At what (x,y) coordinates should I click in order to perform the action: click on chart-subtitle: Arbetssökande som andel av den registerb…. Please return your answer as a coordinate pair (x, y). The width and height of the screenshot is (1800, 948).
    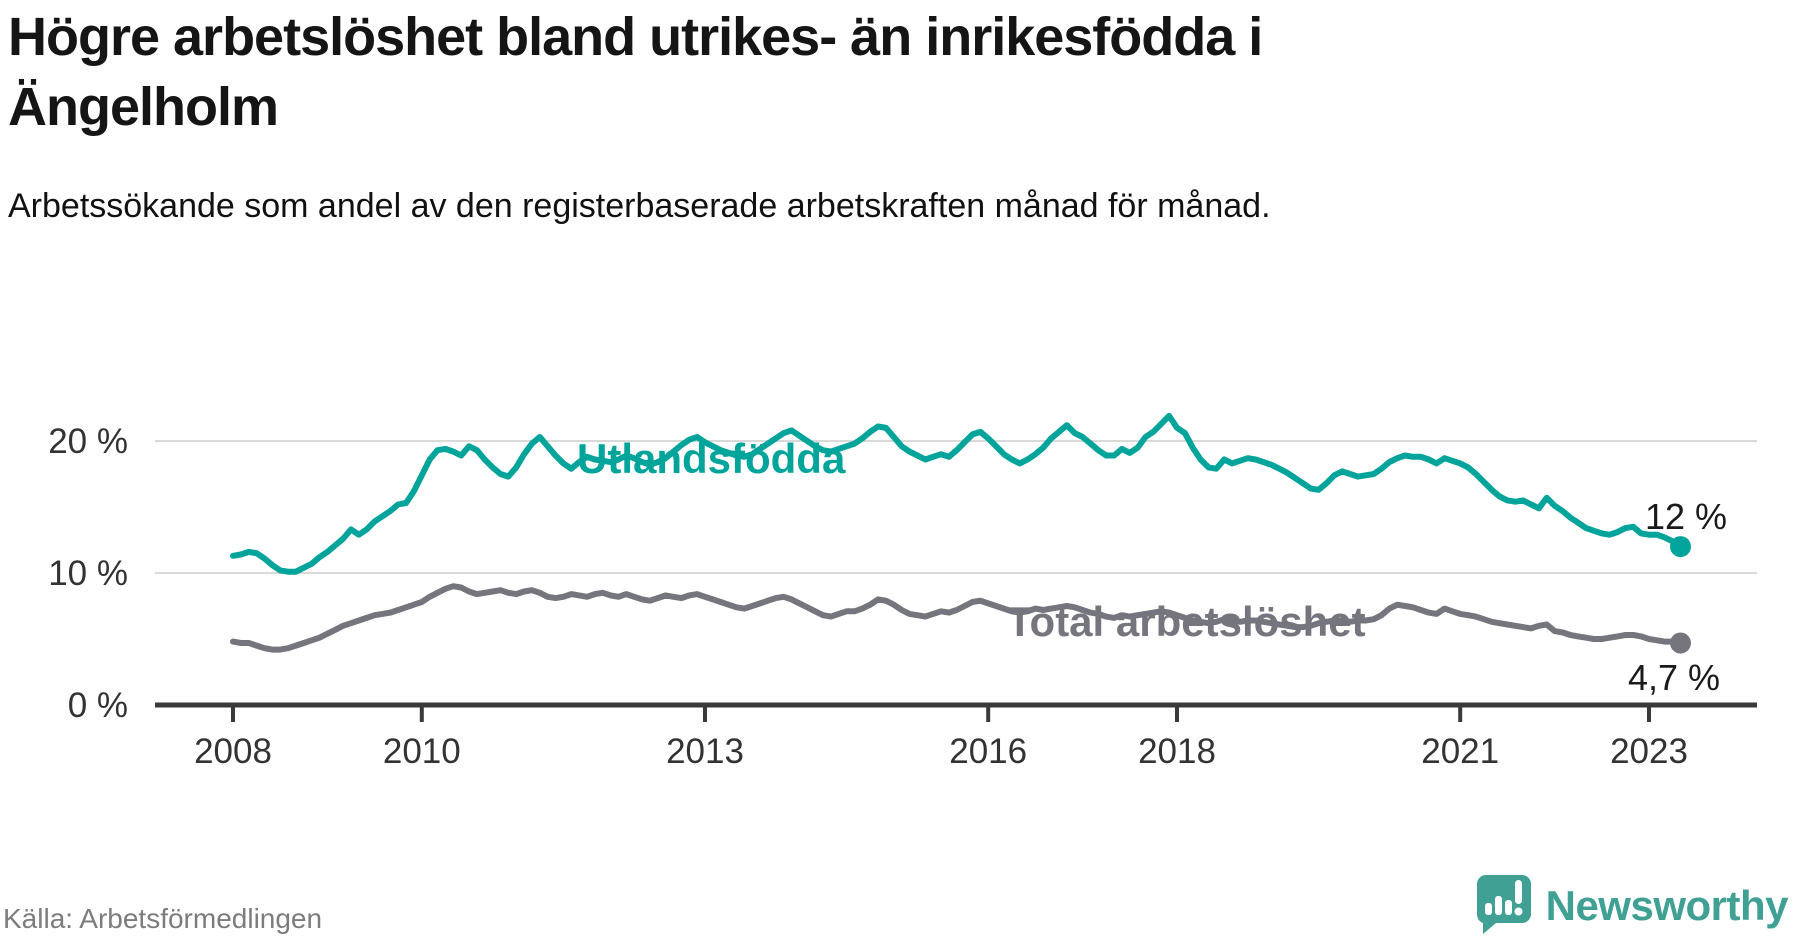
    Looking at the image, I should click on (639, 206).